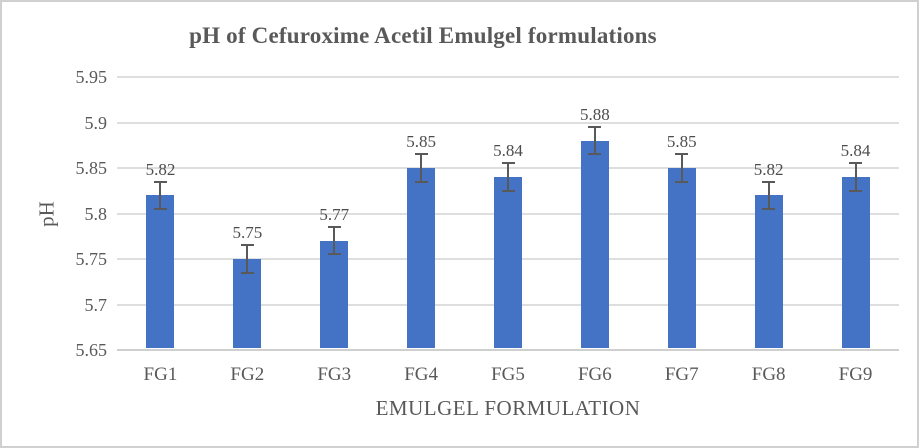 This screenshot has height=448, width=919. What do you see at coordinates (96, 304) in the screenshot?
I see `y-tick-label: 5.7` at bounding box center [96, 304].